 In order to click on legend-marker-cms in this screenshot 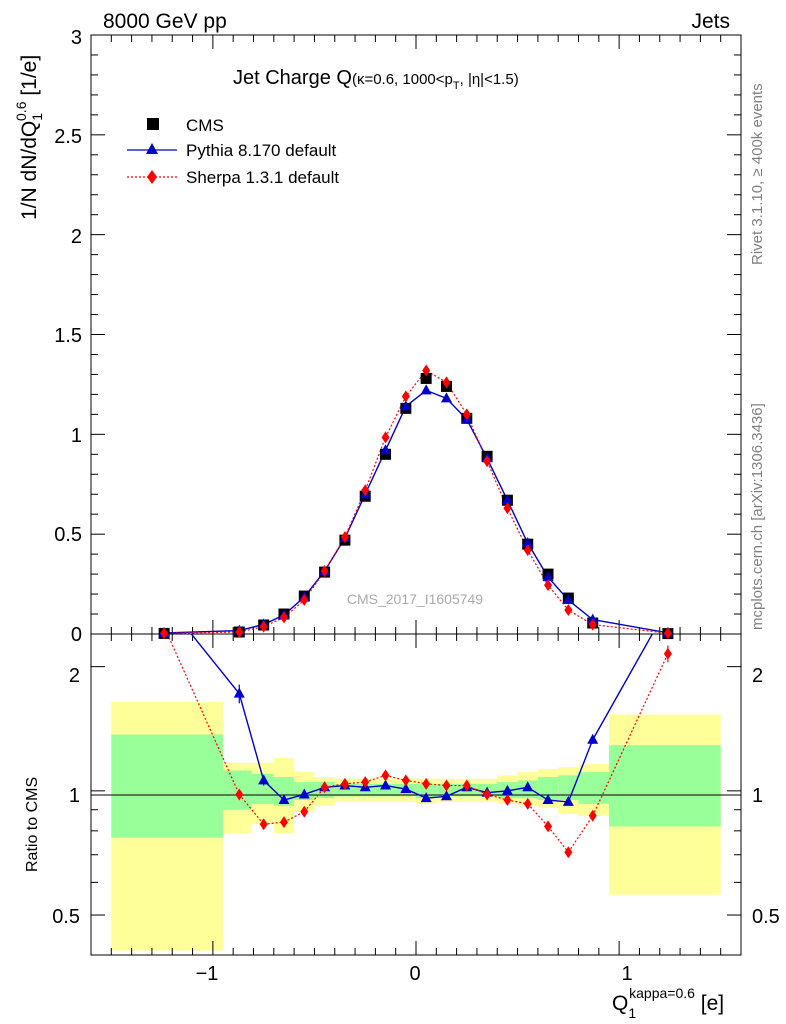, I will do `click(153, 124)`.